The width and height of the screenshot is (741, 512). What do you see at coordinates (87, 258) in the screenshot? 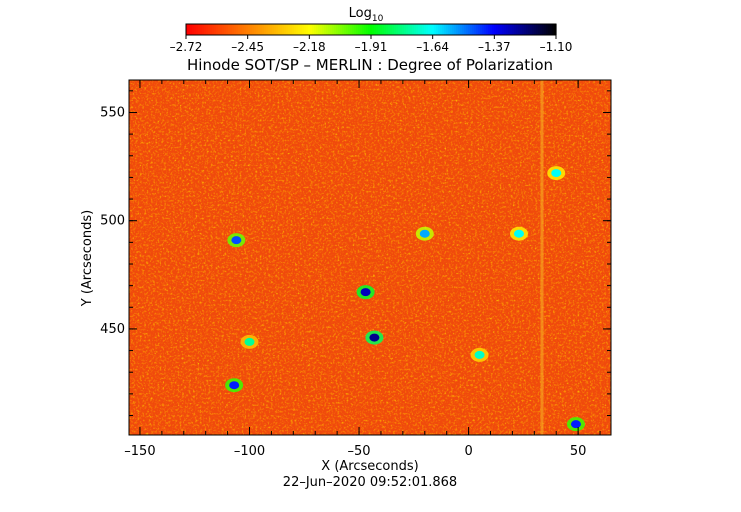
I see `y-axis-label: Y (Arcseconds)` at bounding box center [87, 258].